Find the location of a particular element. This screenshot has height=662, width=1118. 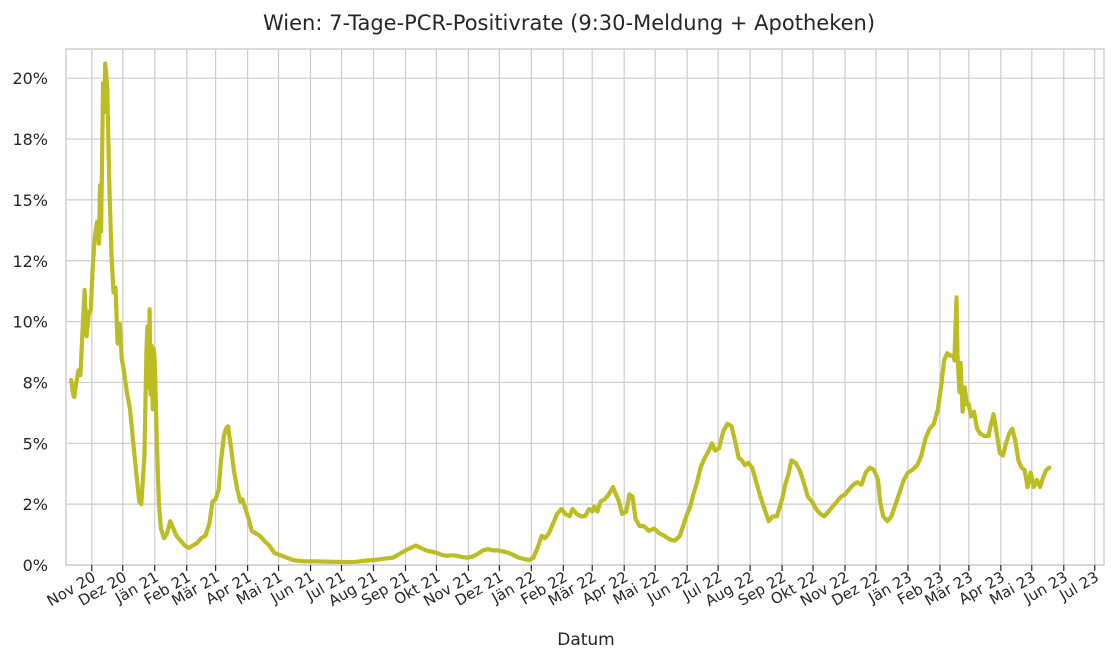

y-tick-label: 2% is located at coordinates (35, 504).